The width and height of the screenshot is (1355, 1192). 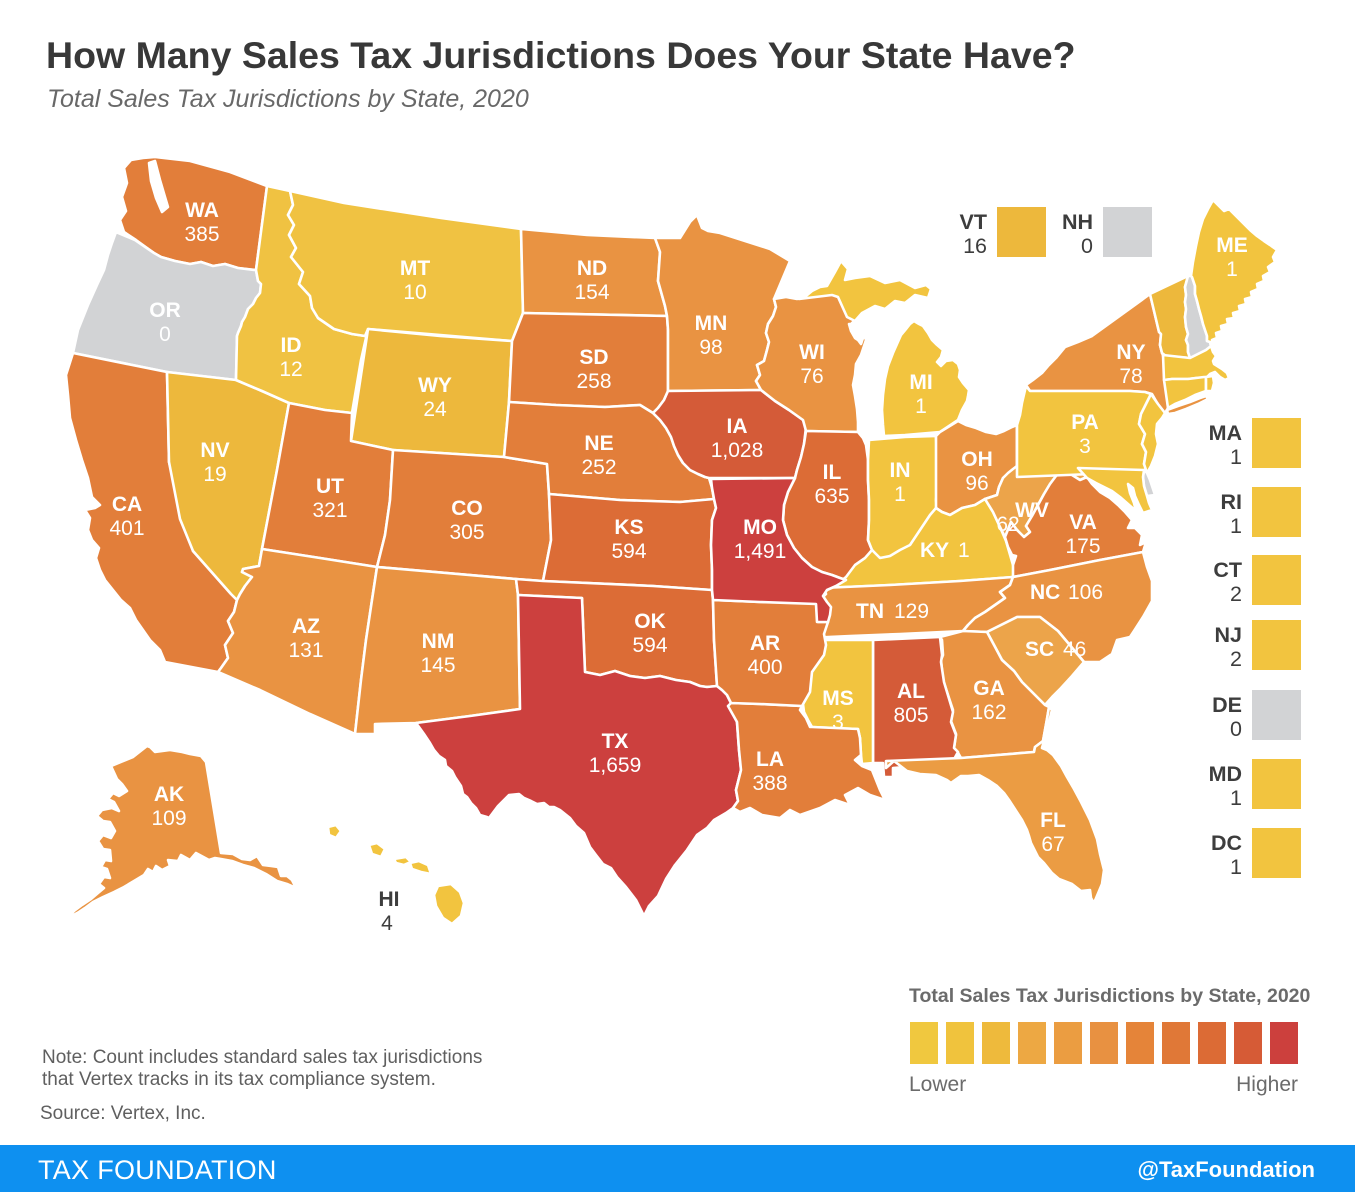 What do you see at coordinates (1232, 502) in the screenshot?
I see `svg-text: RI` at bounding box center [1232, 502].